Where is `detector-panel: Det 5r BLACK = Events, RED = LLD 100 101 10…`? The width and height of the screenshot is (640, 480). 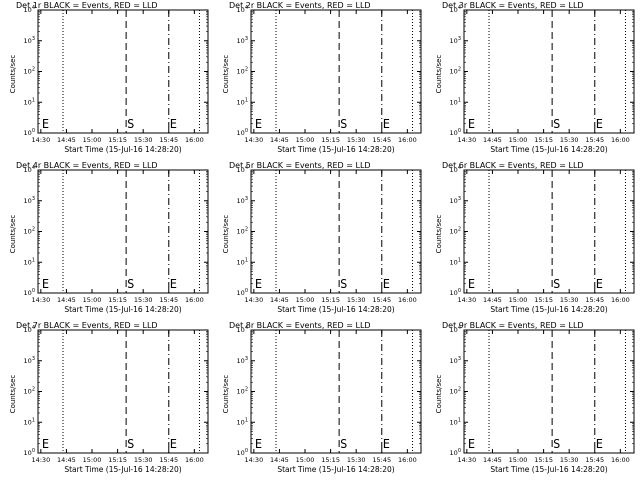 detector-panel: Det 5r BLACK = Events, RED = LLD 100 101 10… is located at coordinates (319, 240).